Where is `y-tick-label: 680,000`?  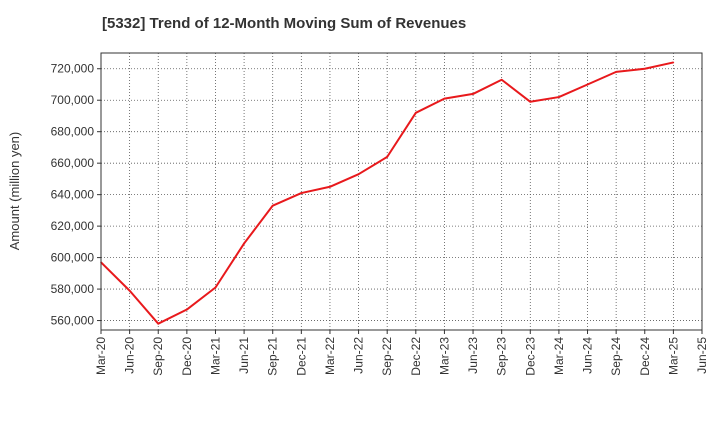
y-tick-label: 680,000 is located at coordinates (73, 132).